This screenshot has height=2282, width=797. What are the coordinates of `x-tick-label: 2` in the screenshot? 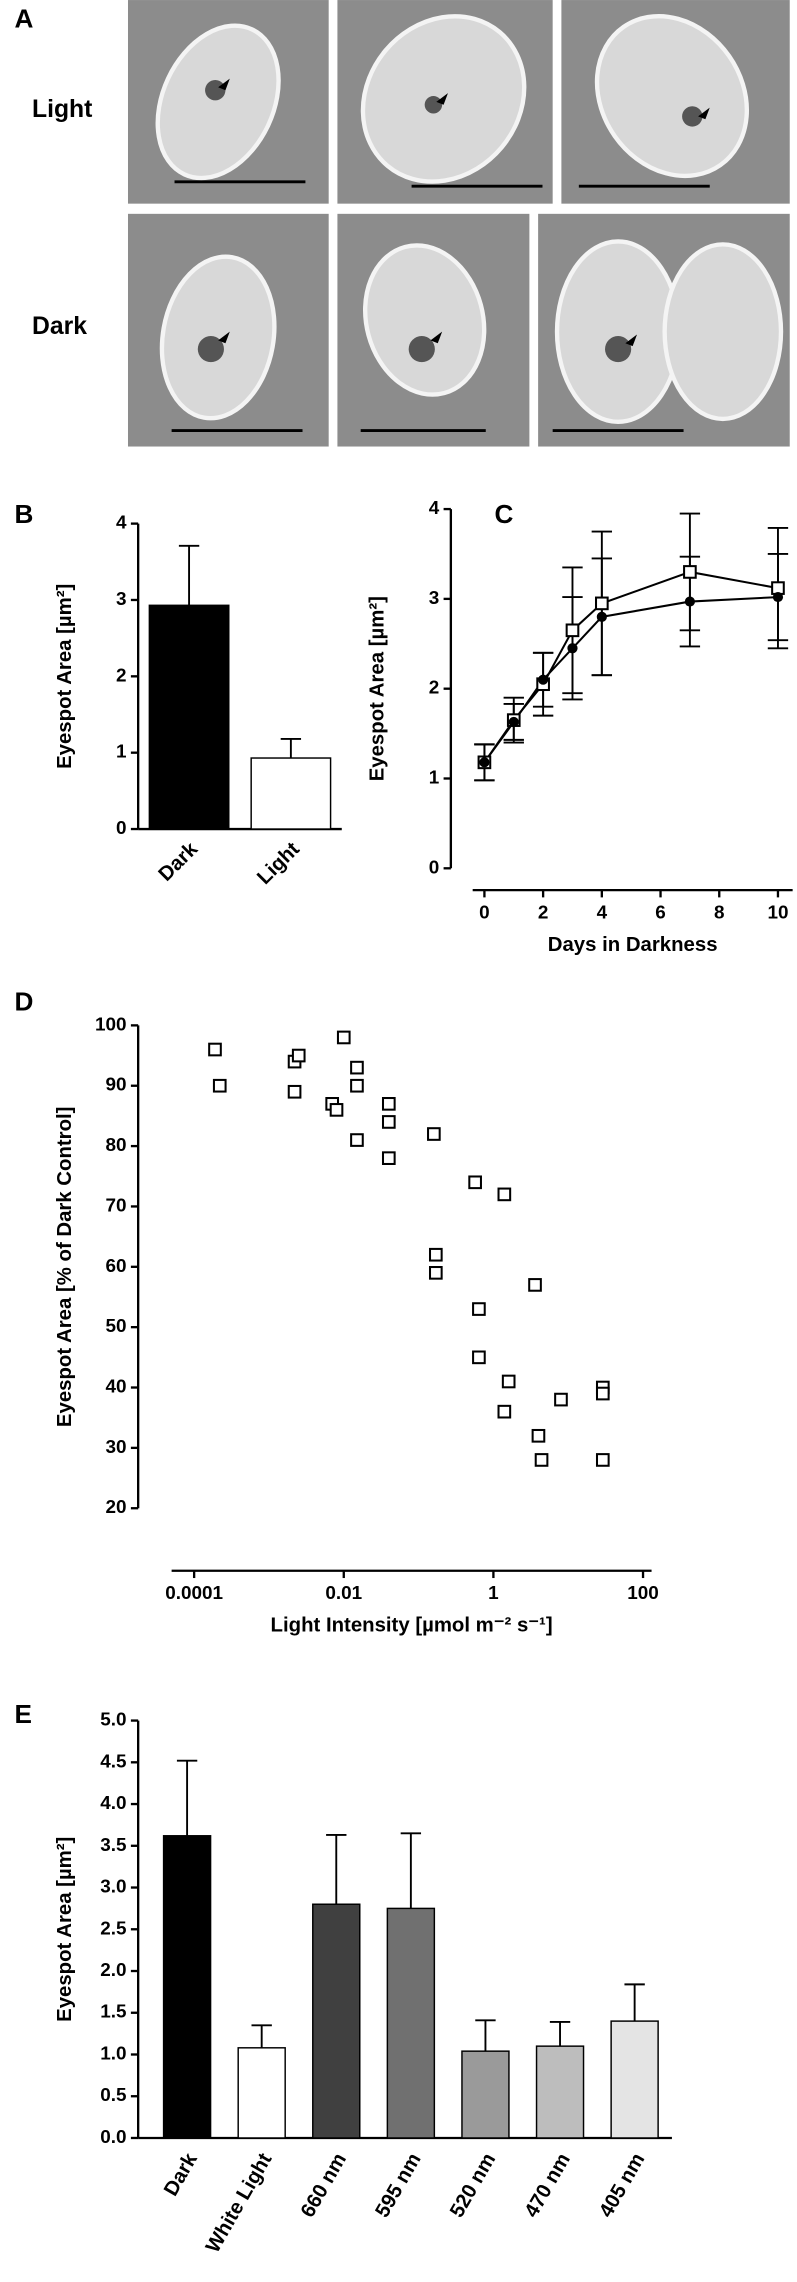 It's located at (543, 912).